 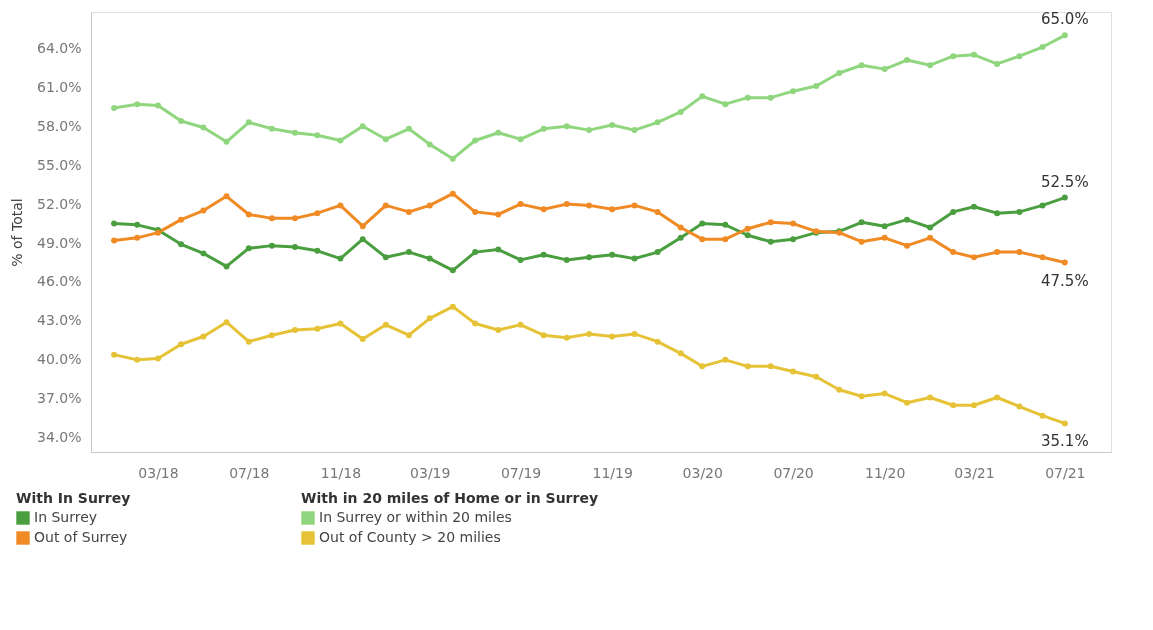 What do you see at coordinates (59, 281) in the screenshot?
I see `y-tick-label: 46.0%` at bounding box center [59, 281].